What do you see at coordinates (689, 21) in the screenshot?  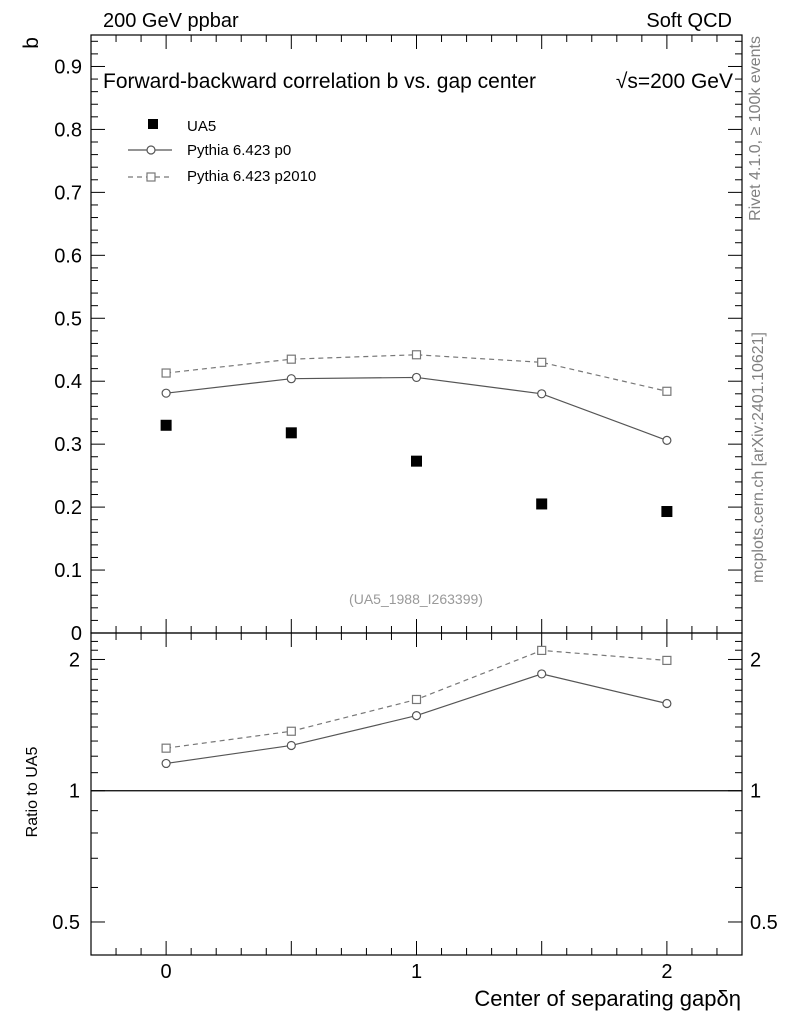 I see `header-right-label: Soft QCD` at bounding box center [689, 21].